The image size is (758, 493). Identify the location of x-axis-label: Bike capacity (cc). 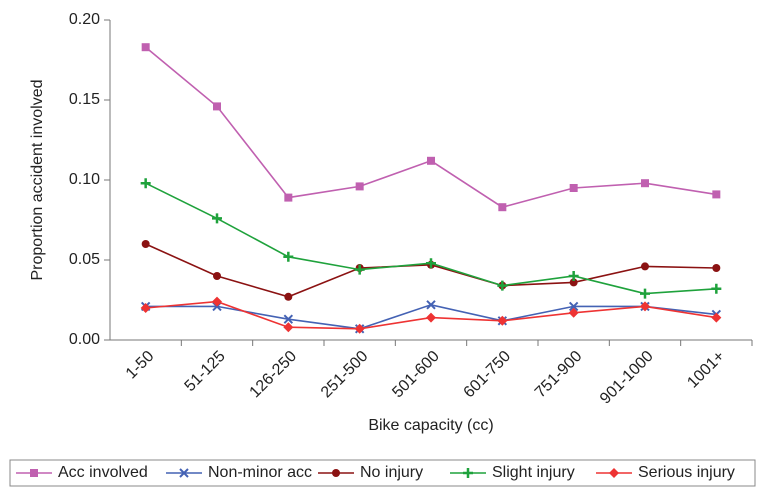
(430, 425).